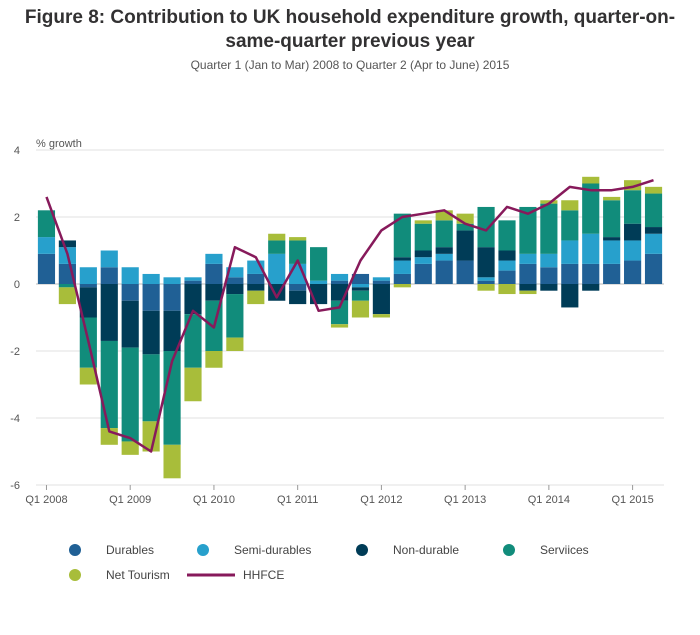  I want to click on y-axis-label: % growth, so click(59, 144).